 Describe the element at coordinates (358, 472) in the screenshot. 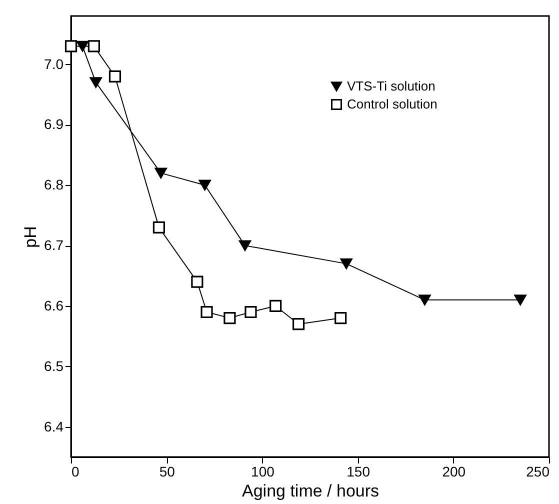

I see `x-tick-label: 150` at that location.